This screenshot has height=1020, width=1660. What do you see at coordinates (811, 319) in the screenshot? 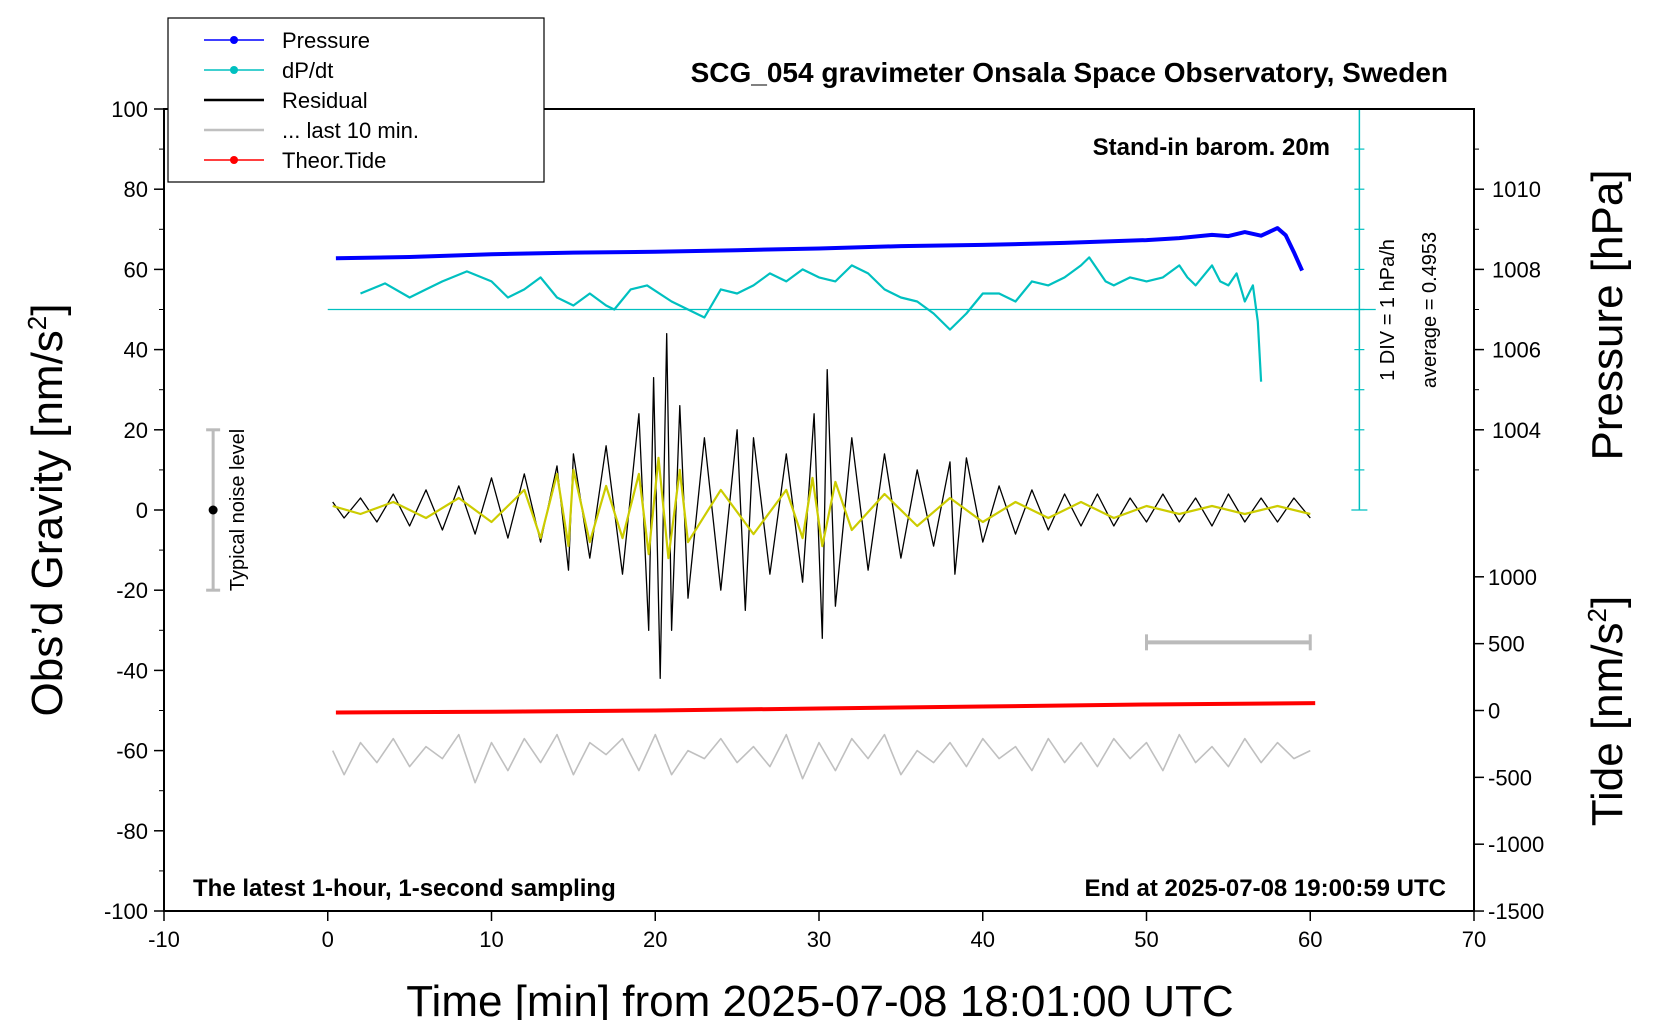
I see `series-dp-dt-line` at bounding box center [811, 319].